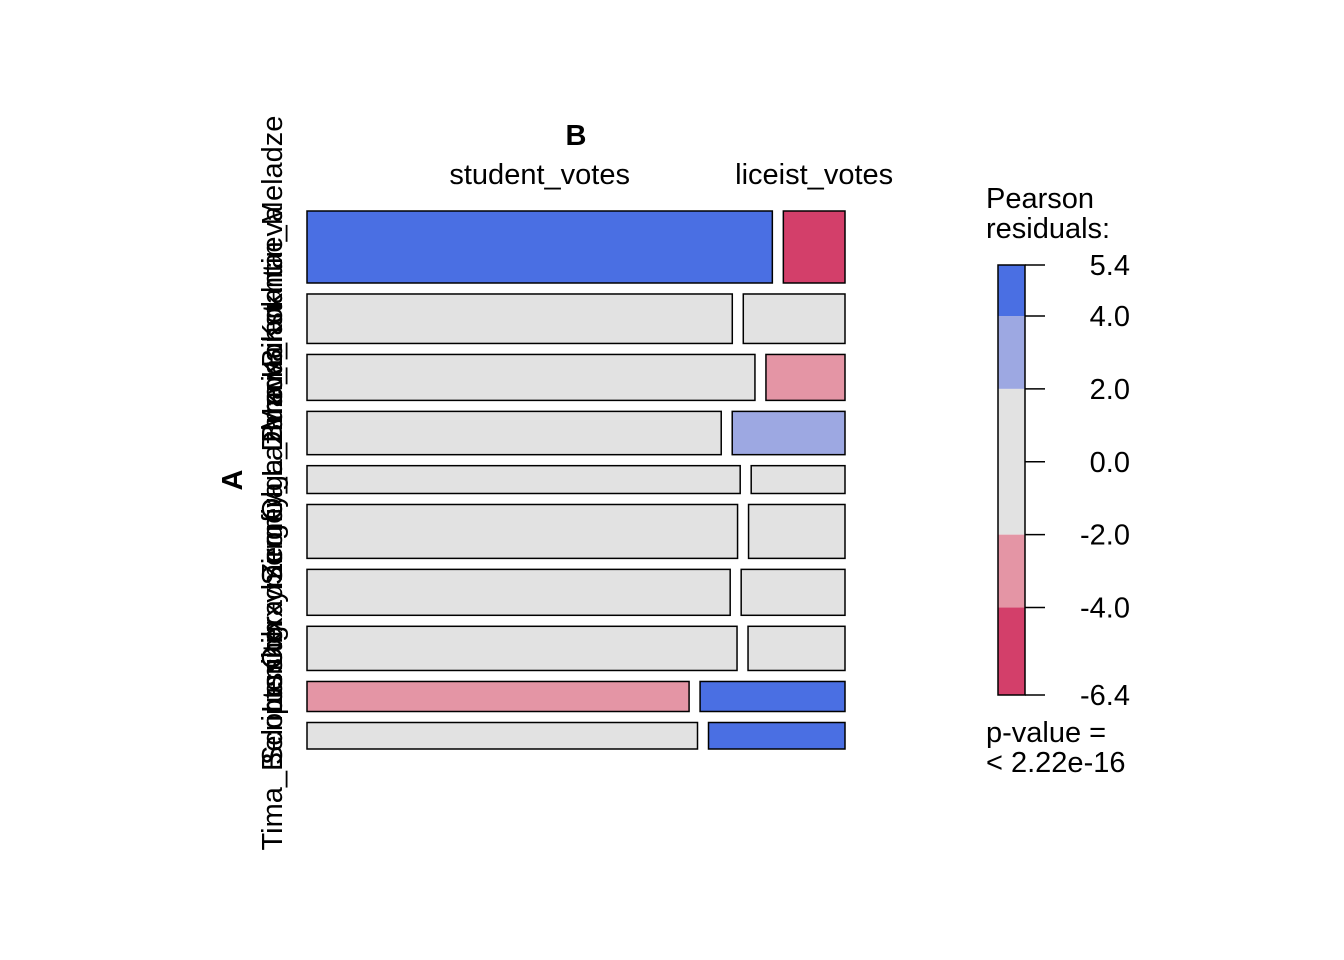 Image resolution: width=1344 pixels, height=960 pixels. What do you see at coordinates (531, 377) in the screenshot?
I see `tile-Dima_Bilan-student_votes` at bounding box center [531, 377].